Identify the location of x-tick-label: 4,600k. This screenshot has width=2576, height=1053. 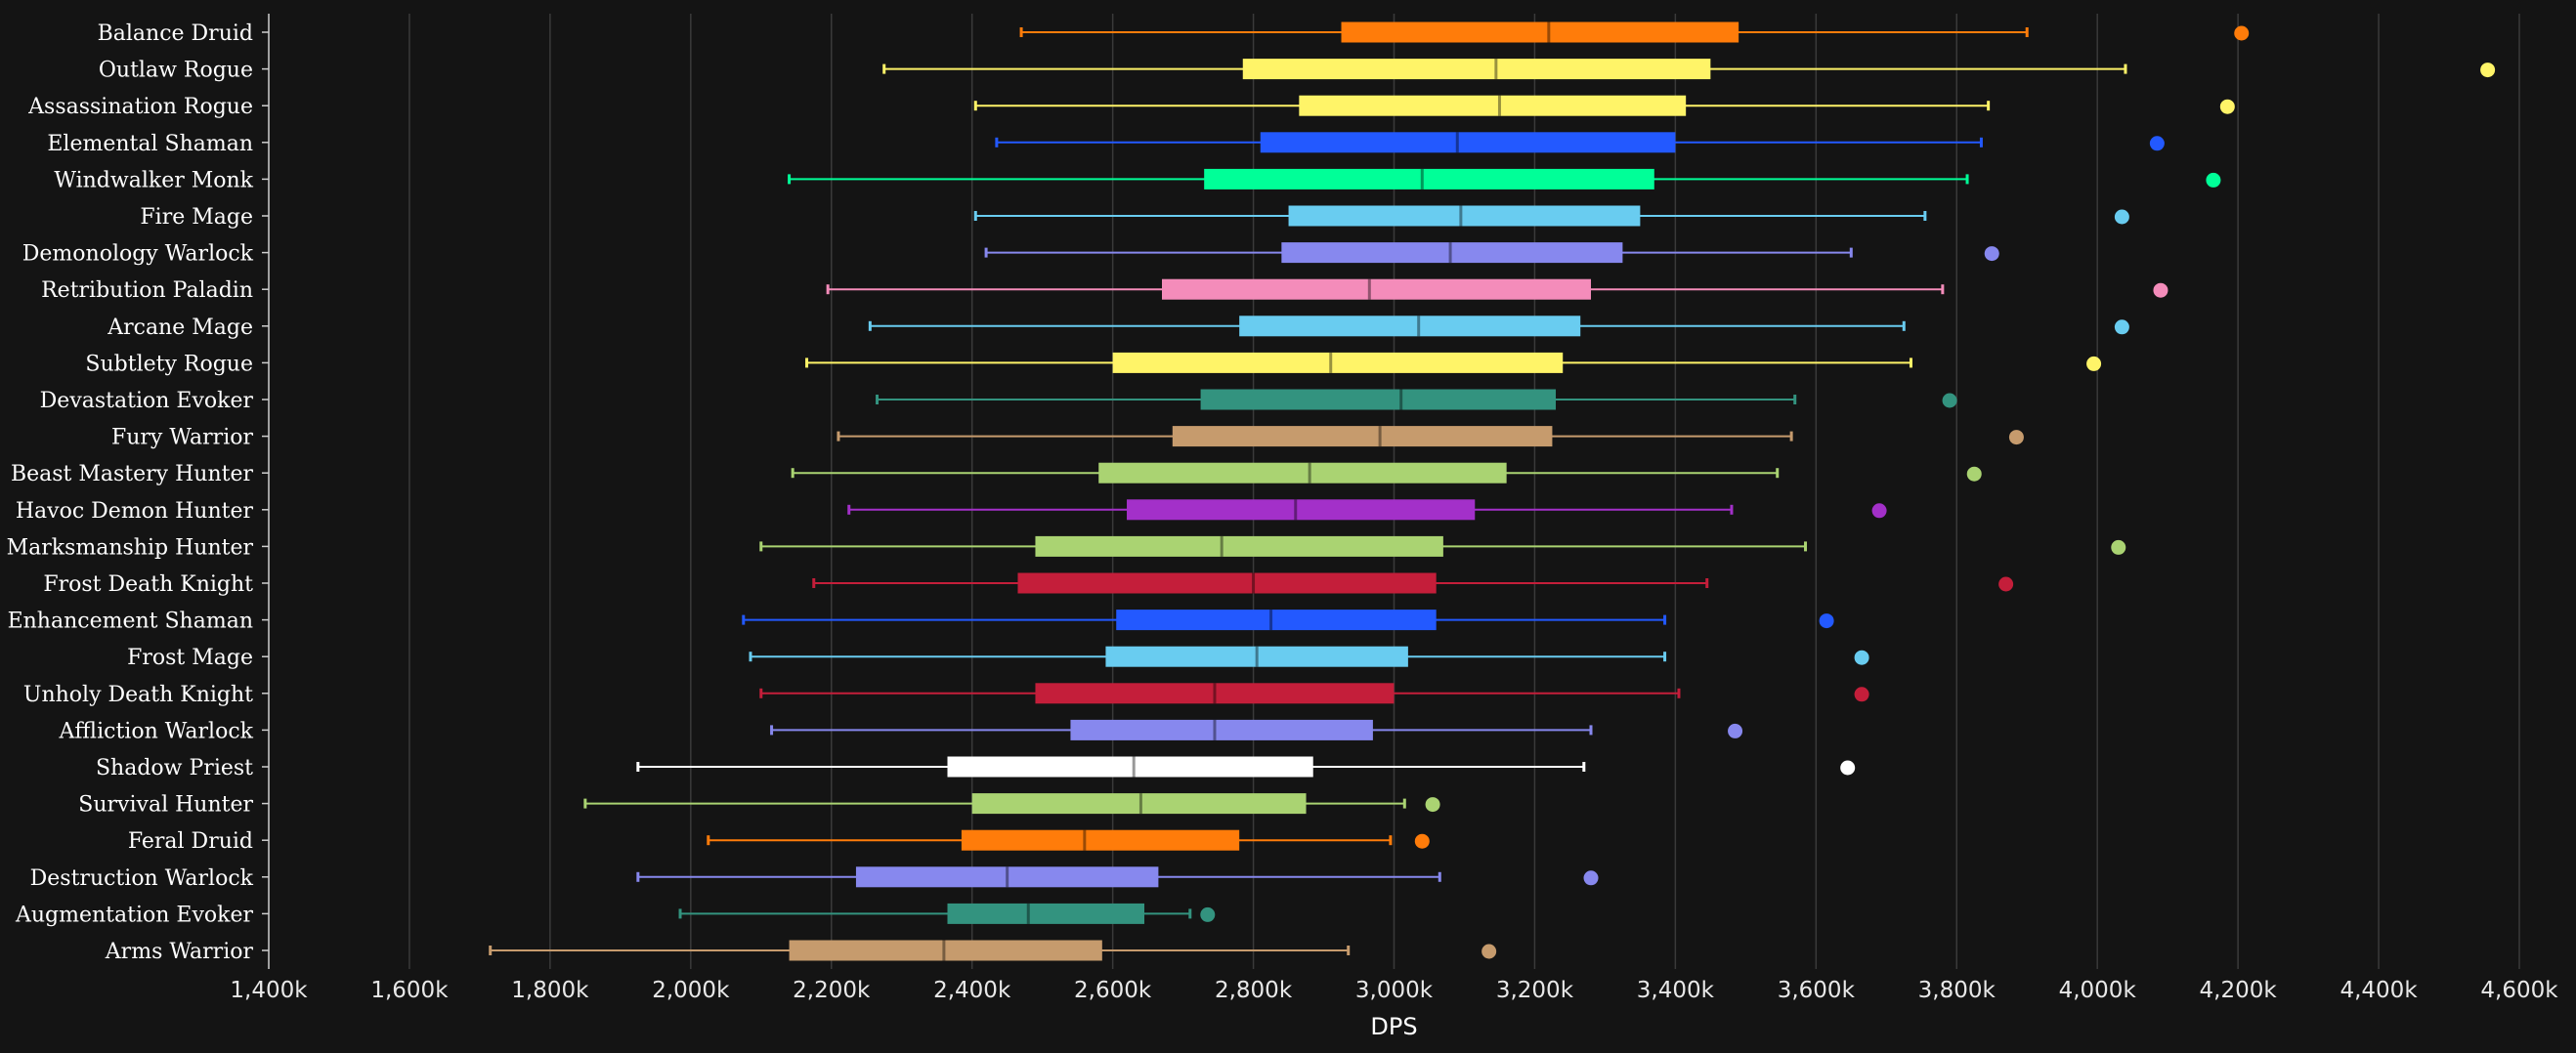
(2519, 991).